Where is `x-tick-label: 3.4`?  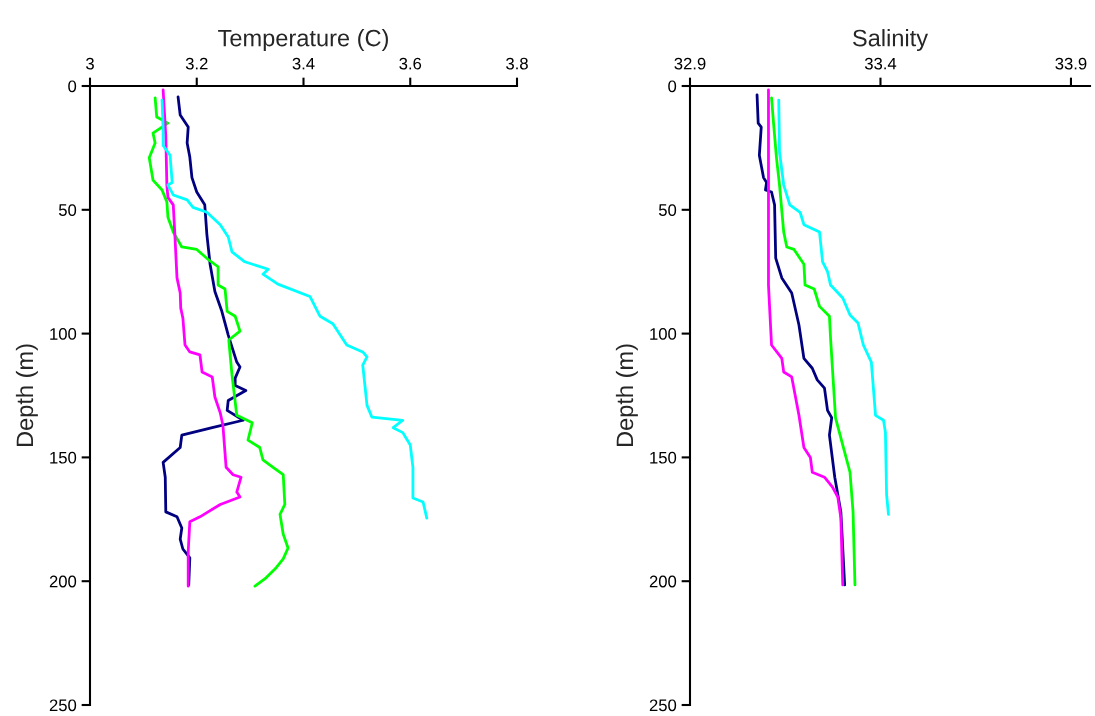
x-tick-label: 3.4 is located at coordinates (303, 63).